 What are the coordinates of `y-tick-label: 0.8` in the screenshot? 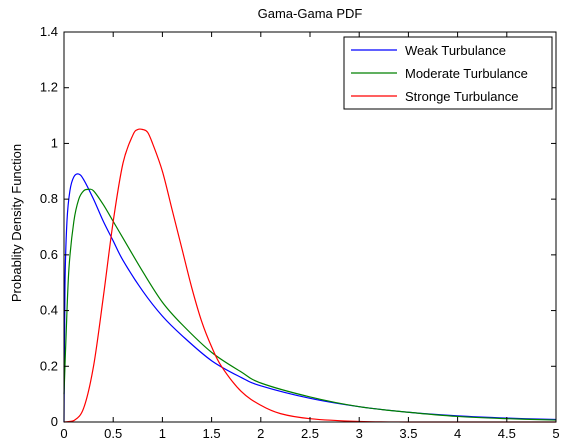 It's located at (49, 198).